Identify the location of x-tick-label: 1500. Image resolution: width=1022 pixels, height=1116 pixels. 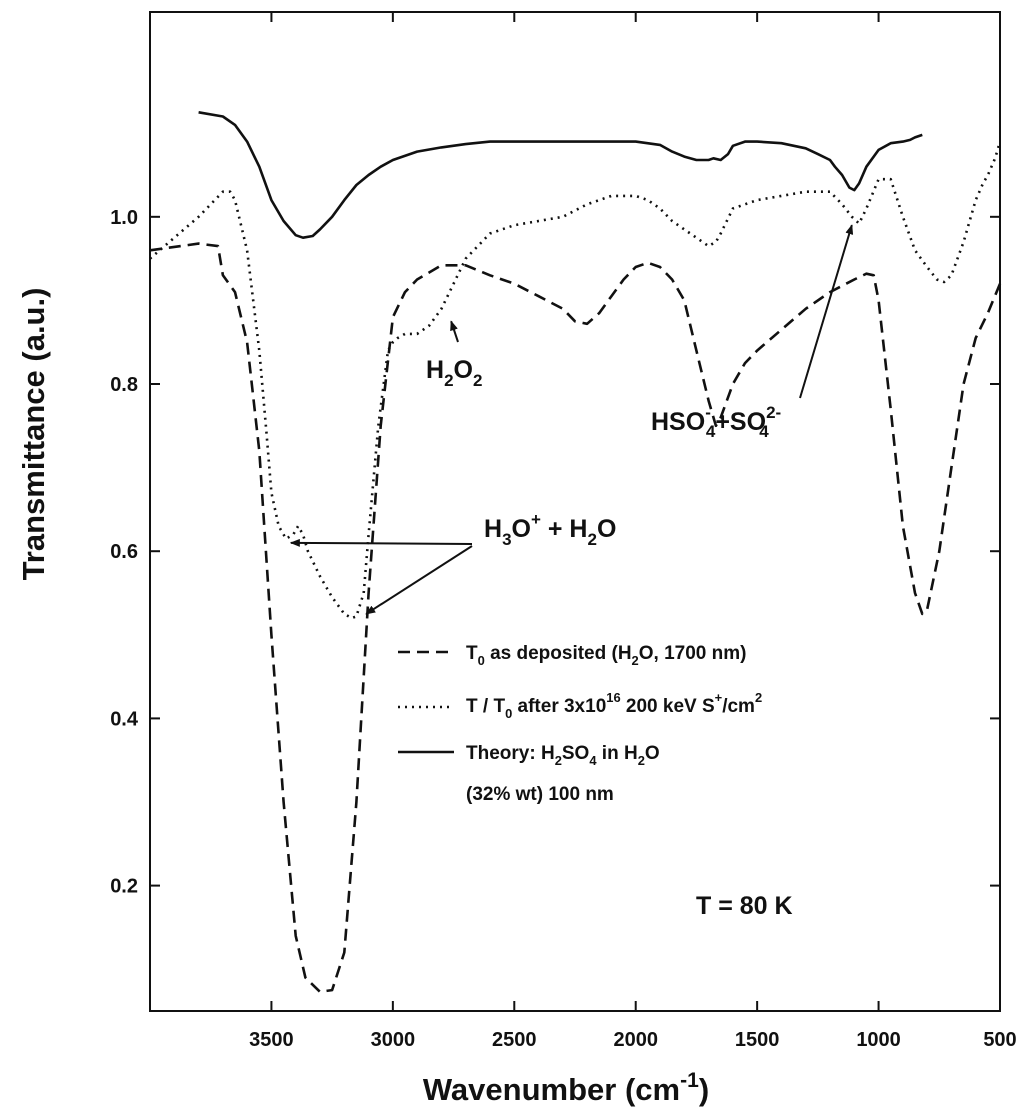
(757, 1040).